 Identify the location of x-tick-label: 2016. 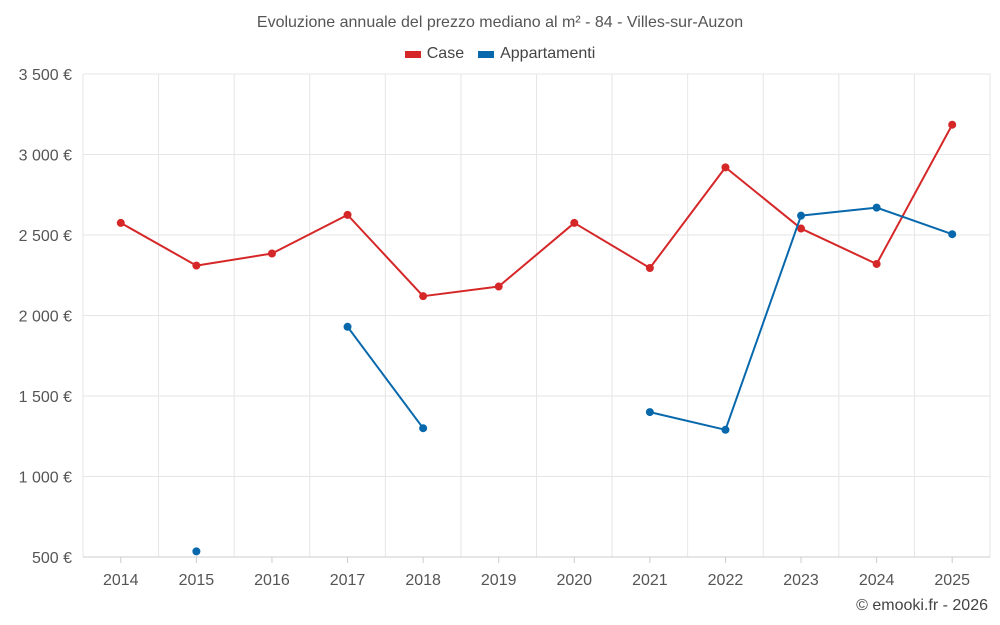
(272, 580).